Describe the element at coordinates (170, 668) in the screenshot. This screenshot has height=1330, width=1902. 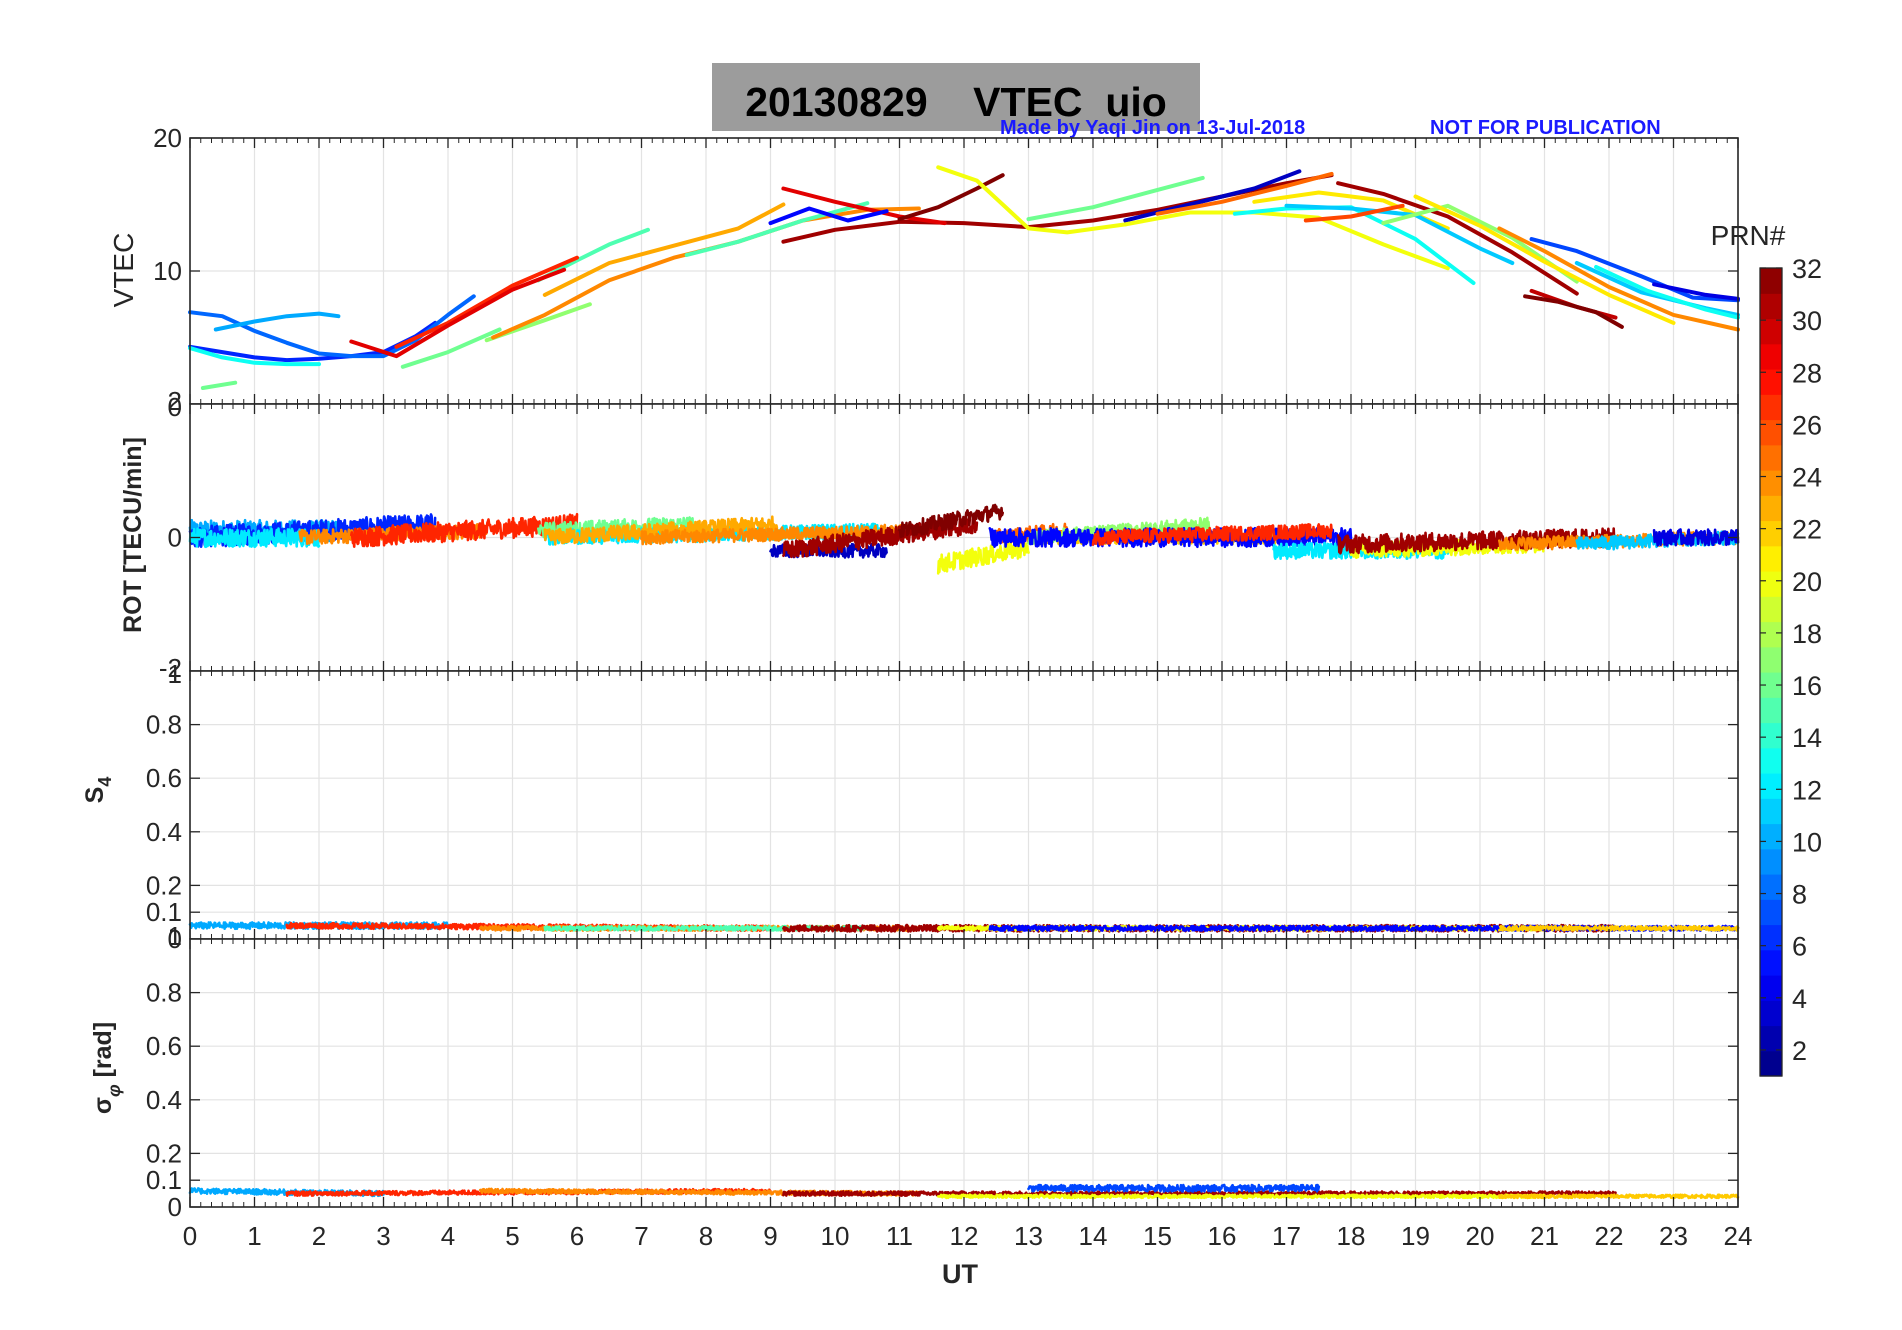
I see `y-boundary-tick-label: -2` at that location.